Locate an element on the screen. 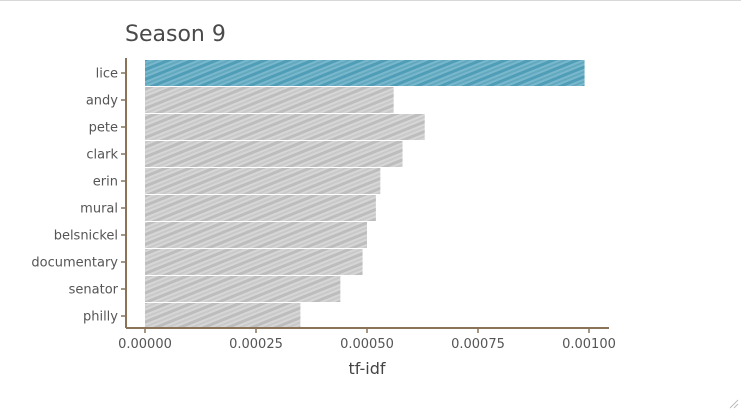 This screenshot has width=741, height=411. y-tick-label-pete: pete is located at coordinates (103, 128).